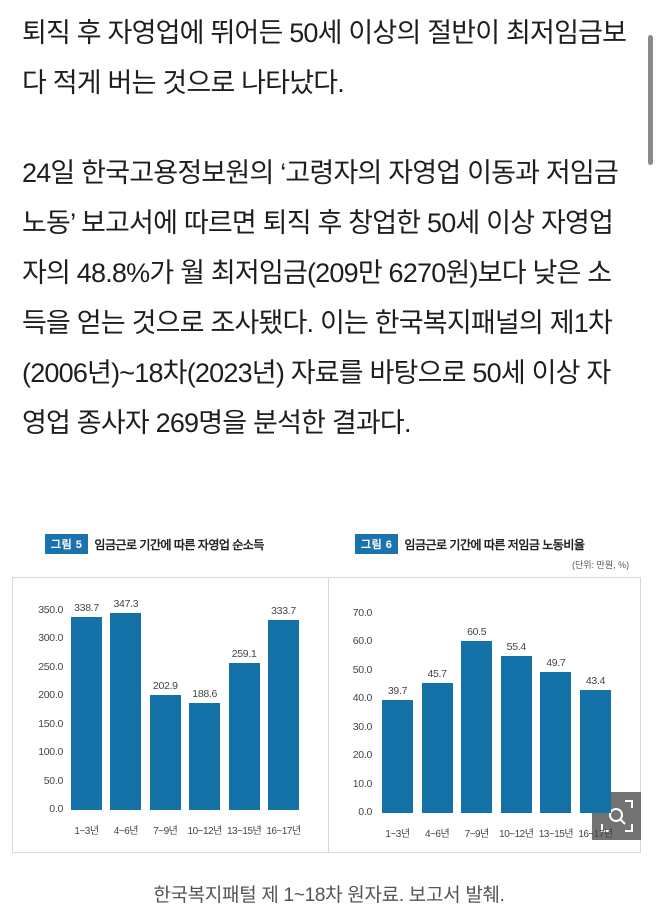 This screenshot has height=917, width=658. I want to click on bar-value-label: 188.6, so click(205, 693).